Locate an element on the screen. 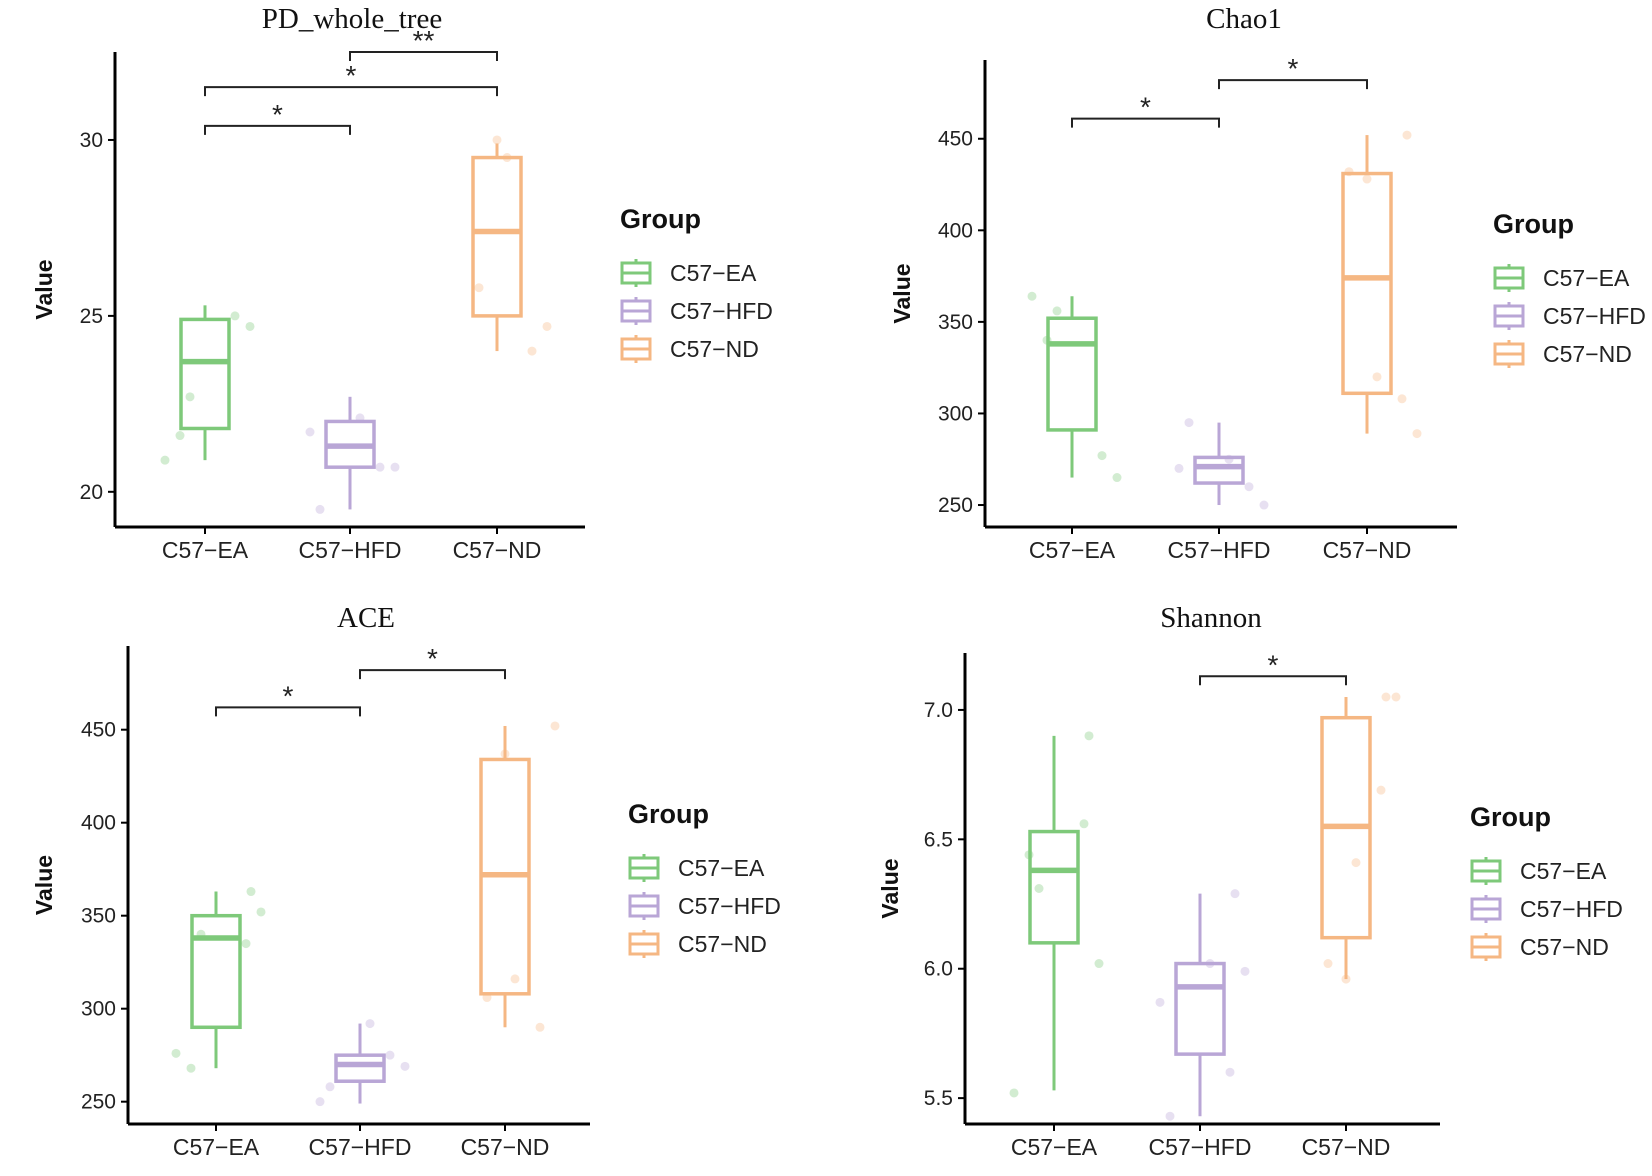 The width and height of the screenshot is (1652, 1176). y-tick-label: 300 is located at coordinates (955, 413).